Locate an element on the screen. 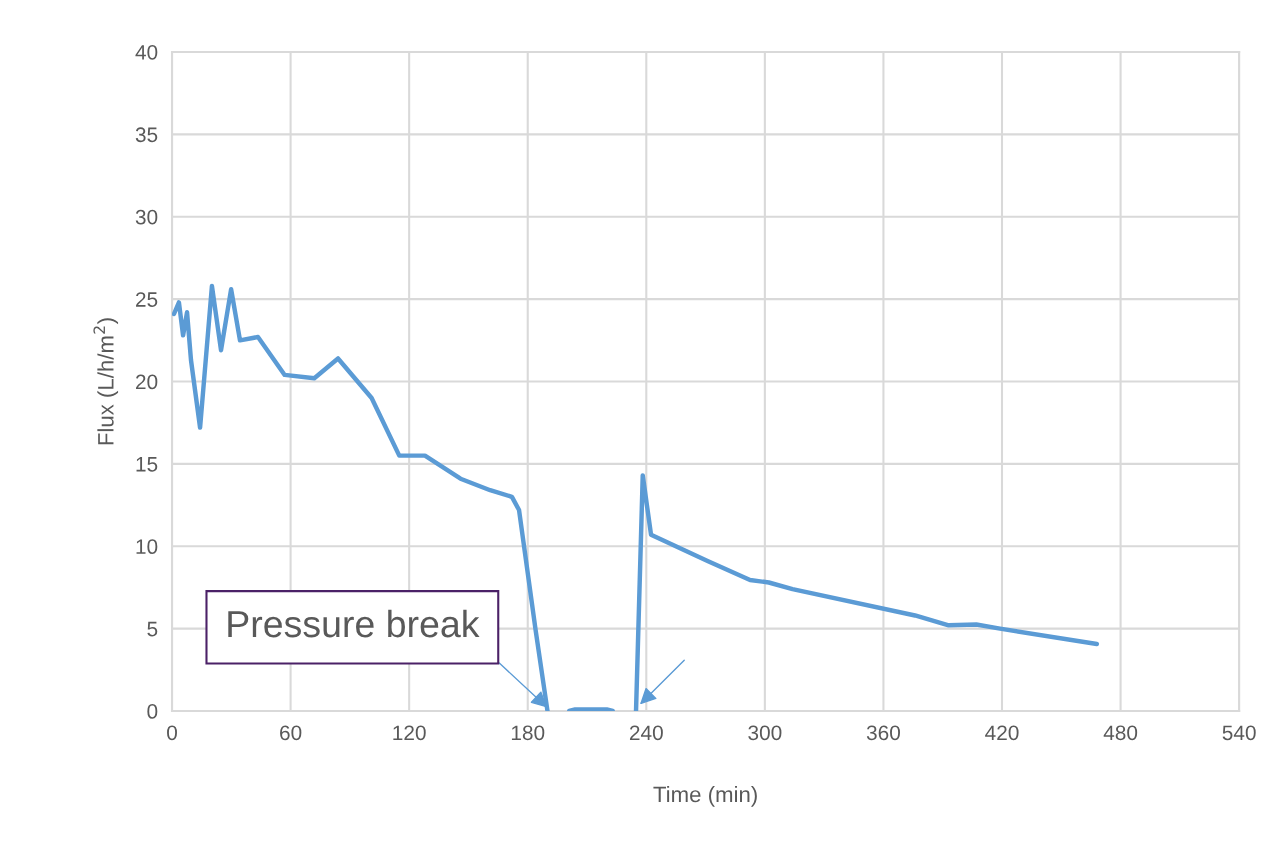 Image resolution: width=1278 pixels, height=851 pixels. y-axis-title: Flux (L/h/m$^{2}$) is located at coordinates (106, 381).